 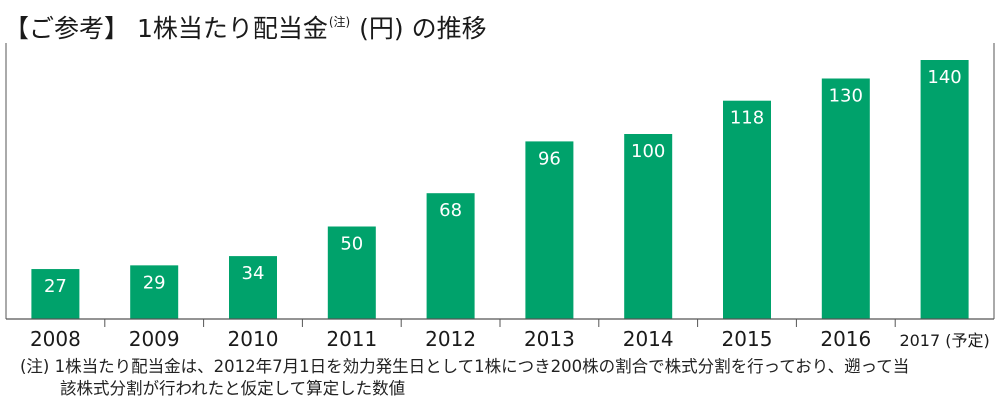 I want to click on x-tick-label: 2008, so click(x=55, y=339).